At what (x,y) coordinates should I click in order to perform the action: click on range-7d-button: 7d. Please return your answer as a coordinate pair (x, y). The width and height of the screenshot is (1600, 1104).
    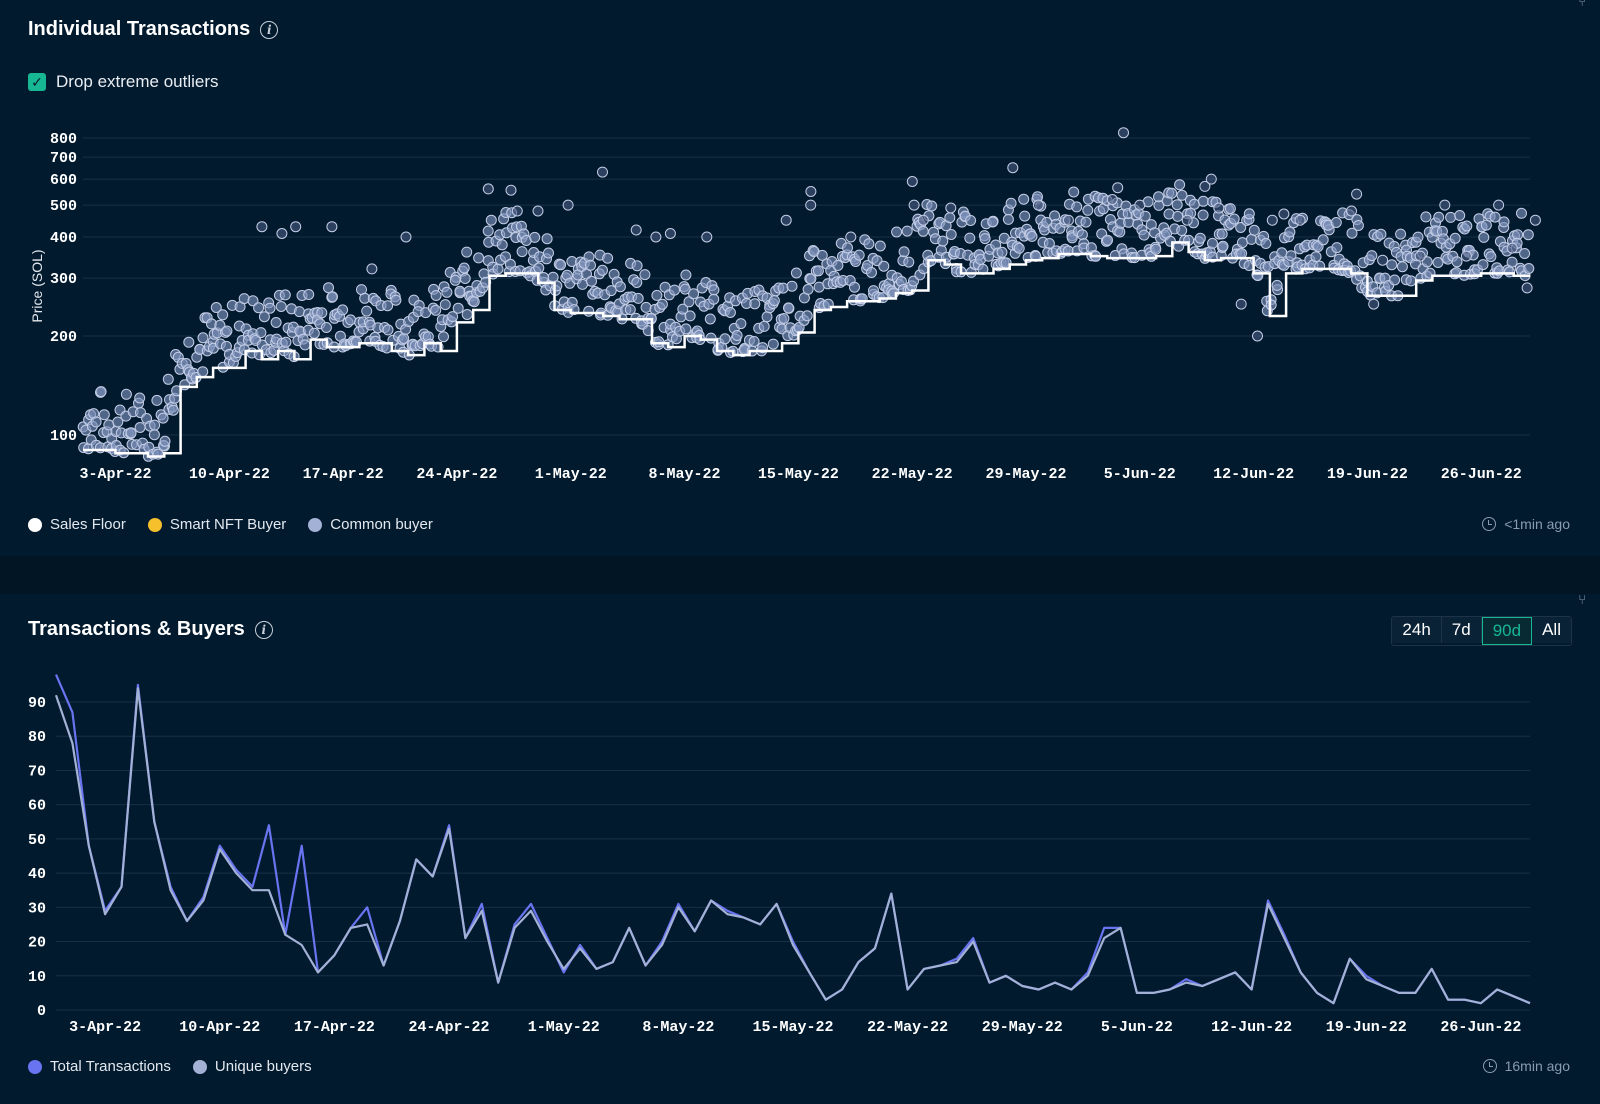
    Looking at the image, I should click on (1461, 630).